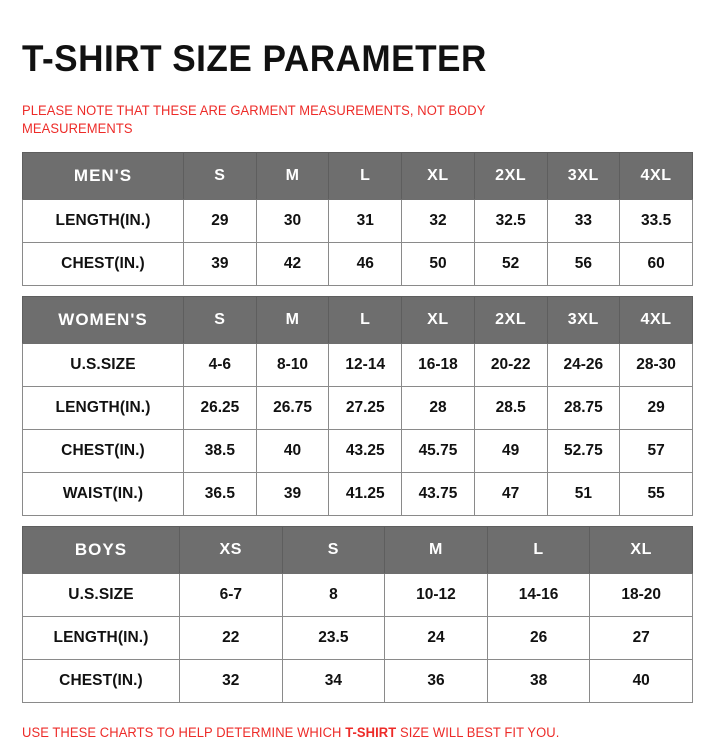 This screenshot has width=720, height=745. I want to click on footer-note-part-2: SIZE WILL BEST FIT YOU., so click(478, 732).